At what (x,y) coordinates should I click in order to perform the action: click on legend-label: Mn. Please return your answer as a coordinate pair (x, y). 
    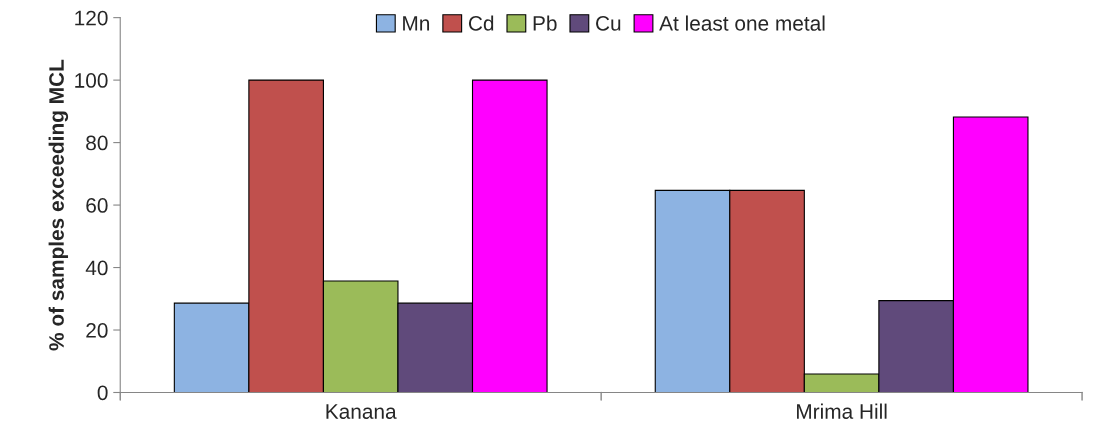
    Looking at the image, I should click on (416, 23).